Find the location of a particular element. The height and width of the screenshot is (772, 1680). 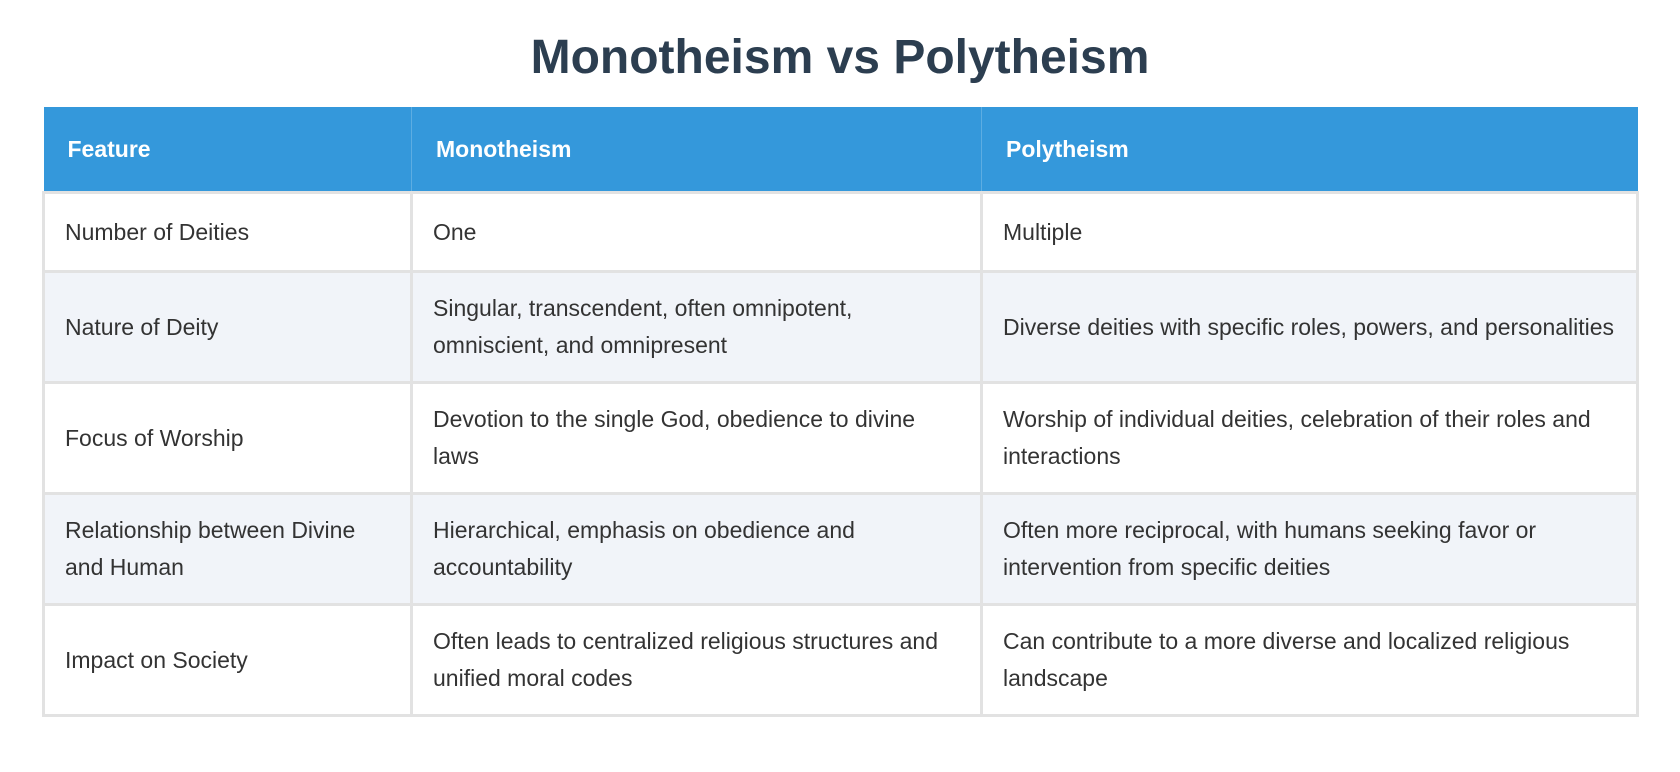

cell-feature: Focus of Worship is located at coordinates (227, 438).